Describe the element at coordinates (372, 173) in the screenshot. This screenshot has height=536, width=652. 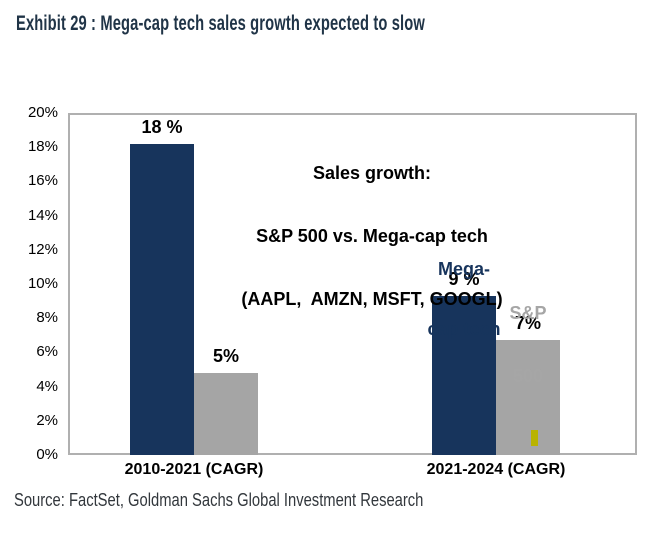
I see `annotation-line-1: Sales growth:` at that location.